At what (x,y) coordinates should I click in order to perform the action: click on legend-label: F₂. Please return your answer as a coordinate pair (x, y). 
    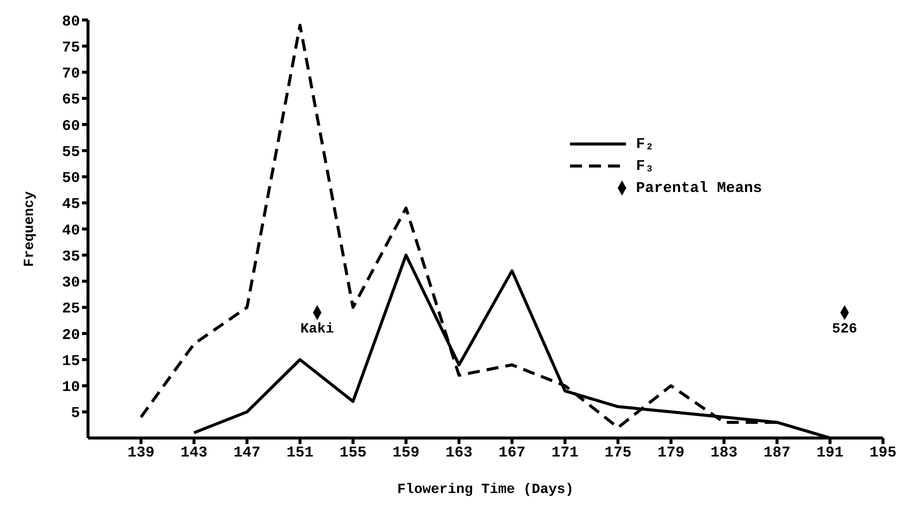
    Looking at the image, I should click on (645, 144).